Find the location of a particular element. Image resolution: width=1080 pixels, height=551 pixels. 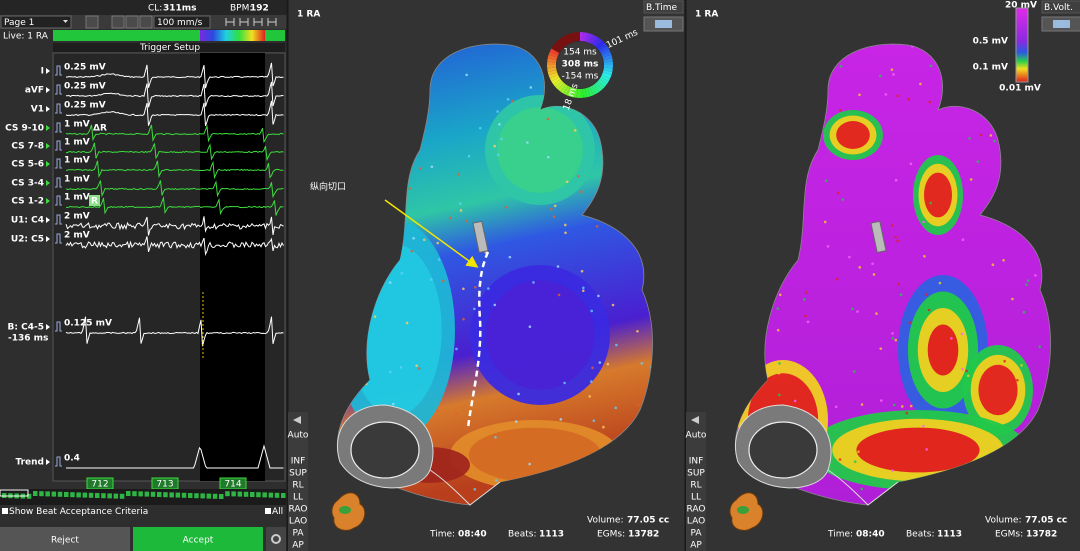

trigger-setup: Trigger Setup is located at coordinates (169, 48).